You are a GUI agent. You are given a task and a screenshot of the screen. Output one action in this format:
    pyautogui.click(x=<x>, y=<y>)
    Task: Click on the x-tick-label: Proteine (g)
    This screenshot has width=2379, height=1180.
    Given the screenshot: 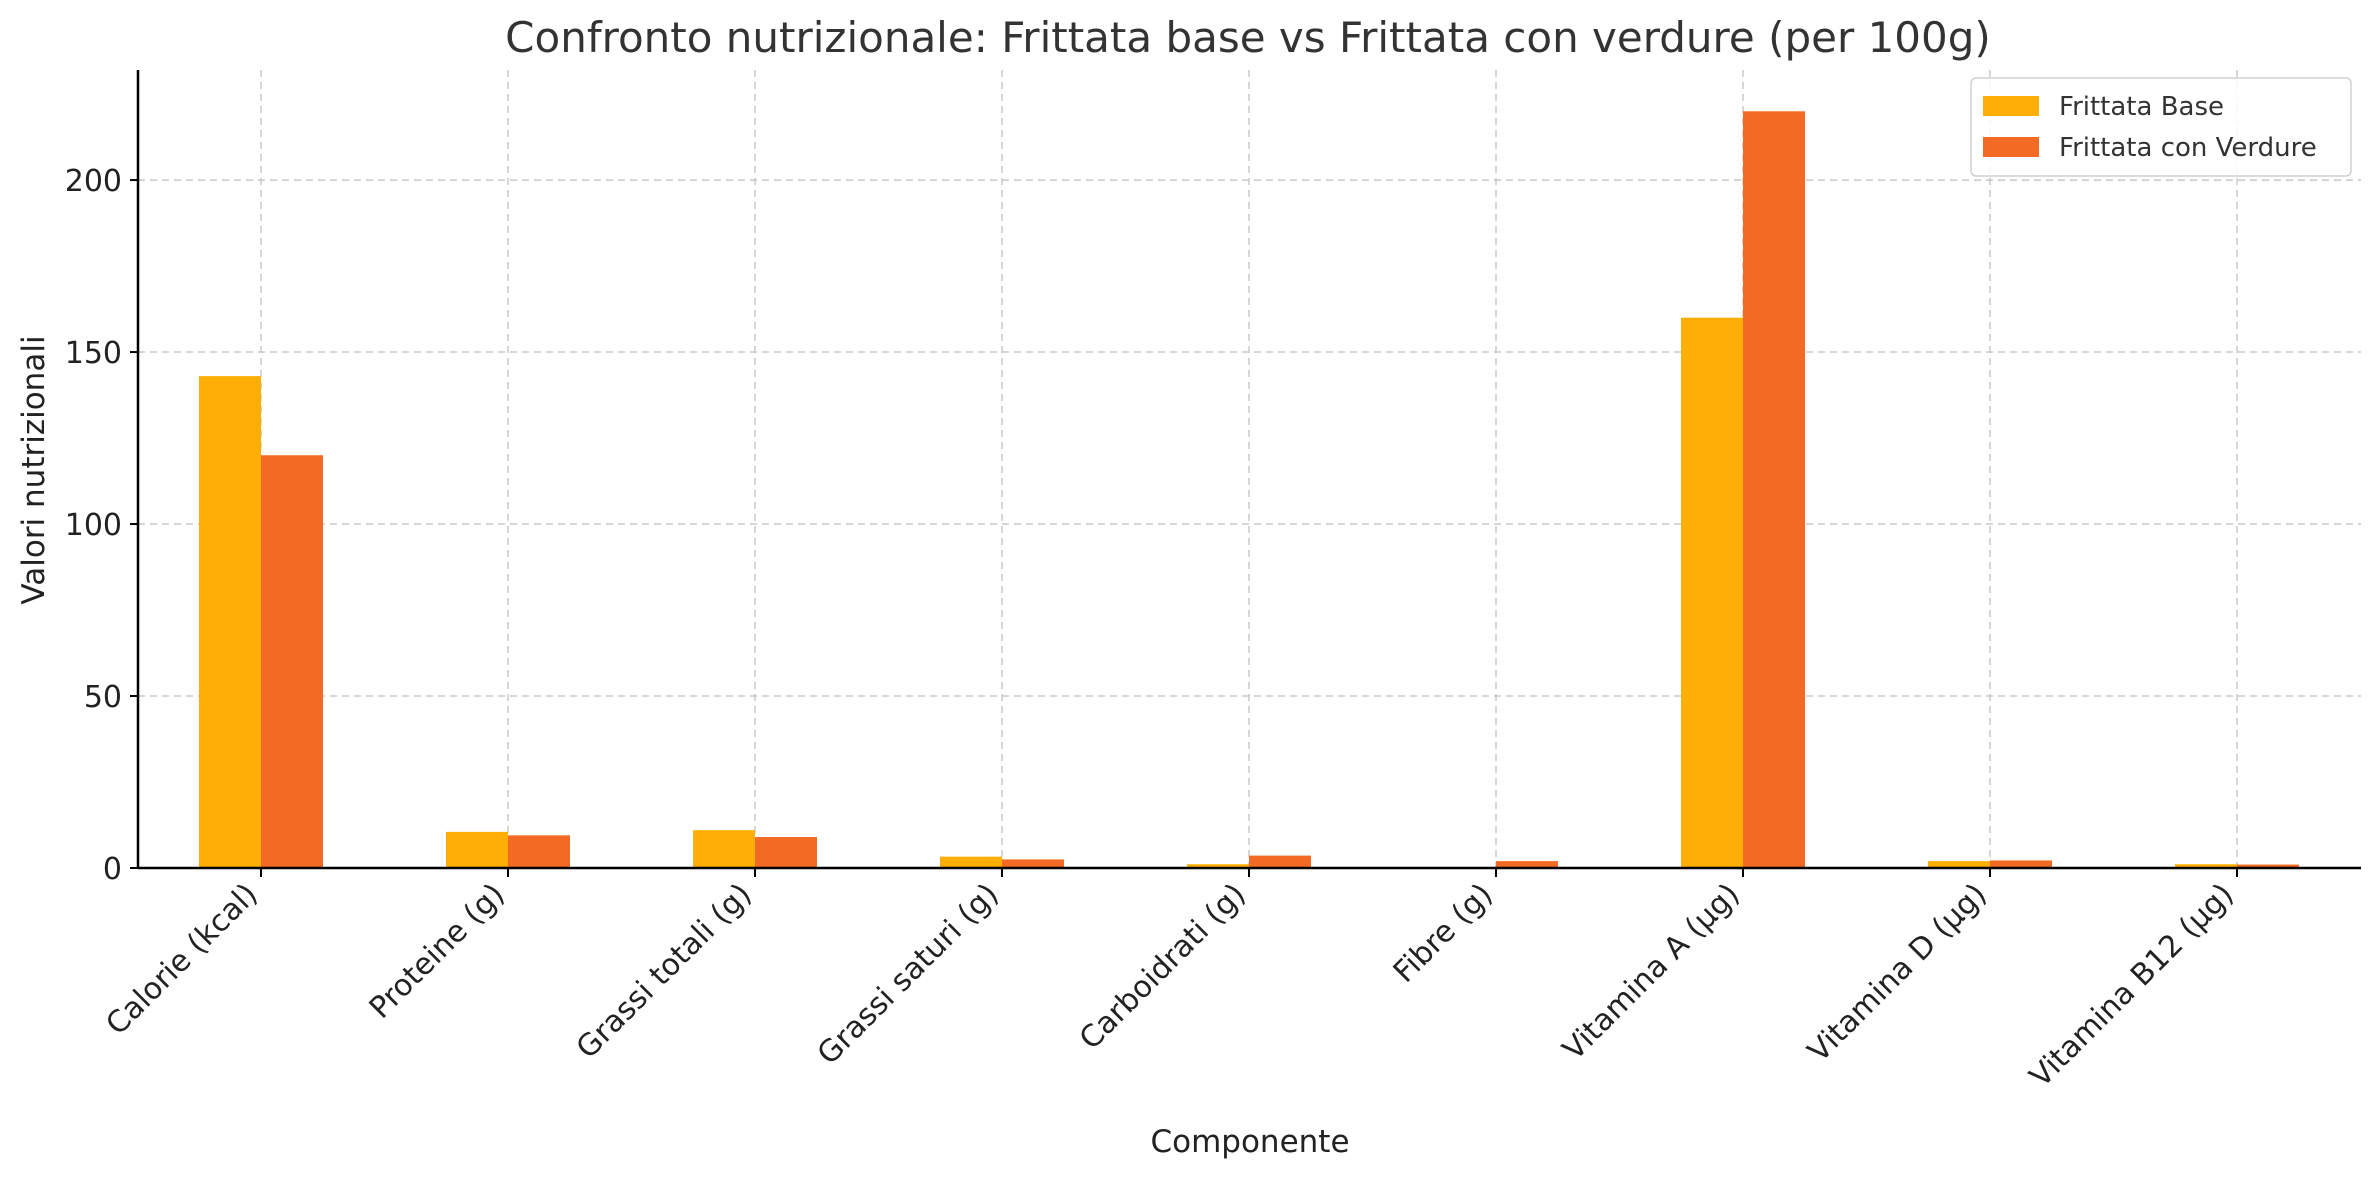 What is the action you would take?
    pyautogui.click(x=437, y=951)
    